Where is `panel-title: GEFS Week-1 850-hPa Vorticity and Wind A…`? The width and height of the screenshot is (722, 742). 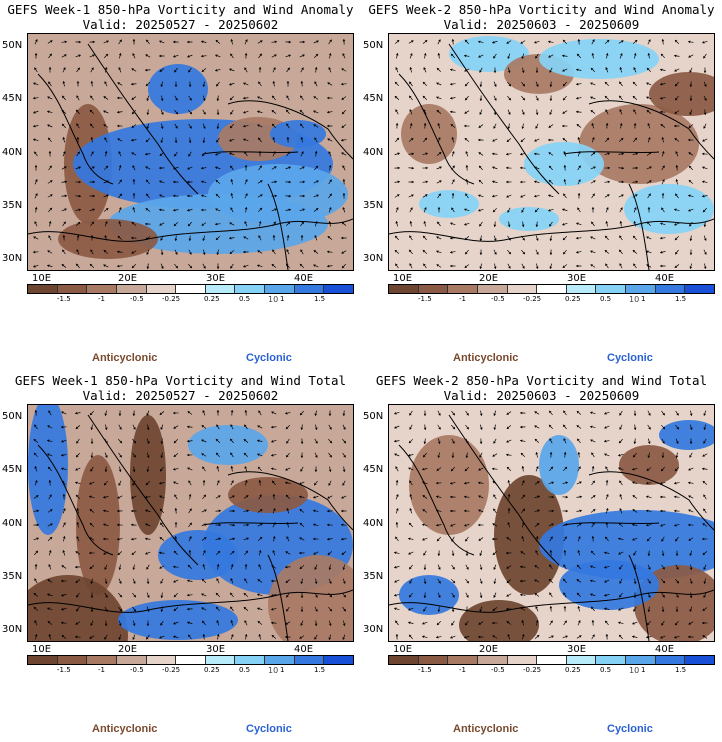 panel-title: GEFS Week-1 850-hPa Vorticity and Wind A… is located at coordinates (180, 17).